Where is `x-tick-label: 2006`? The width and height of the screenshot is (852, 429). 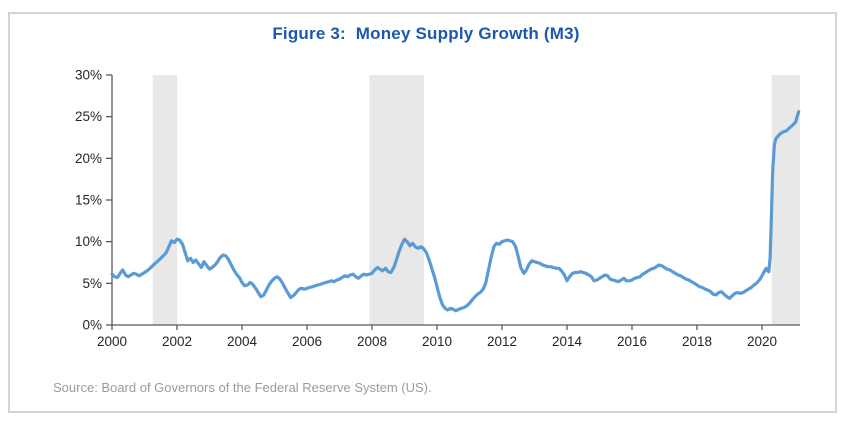 x-tick-label: 2006 is located at coordinates (307, 341).